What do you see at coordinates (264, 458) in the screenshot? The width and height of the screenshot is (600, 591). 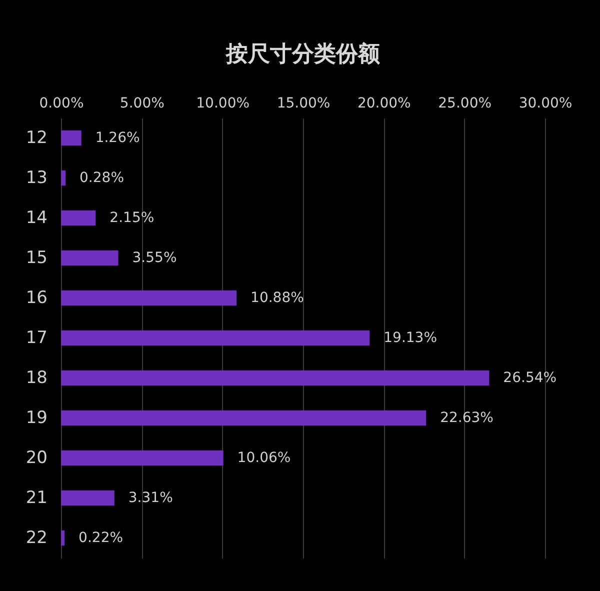 I see `data-label: 10.06%` at bounding box center [264, 458].